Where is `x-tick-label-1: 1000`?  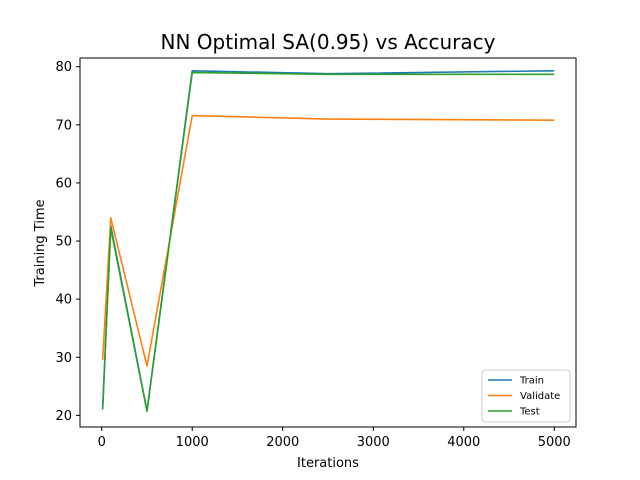
x-tick-label-1: 1000 is located at coordinates (192, 442).